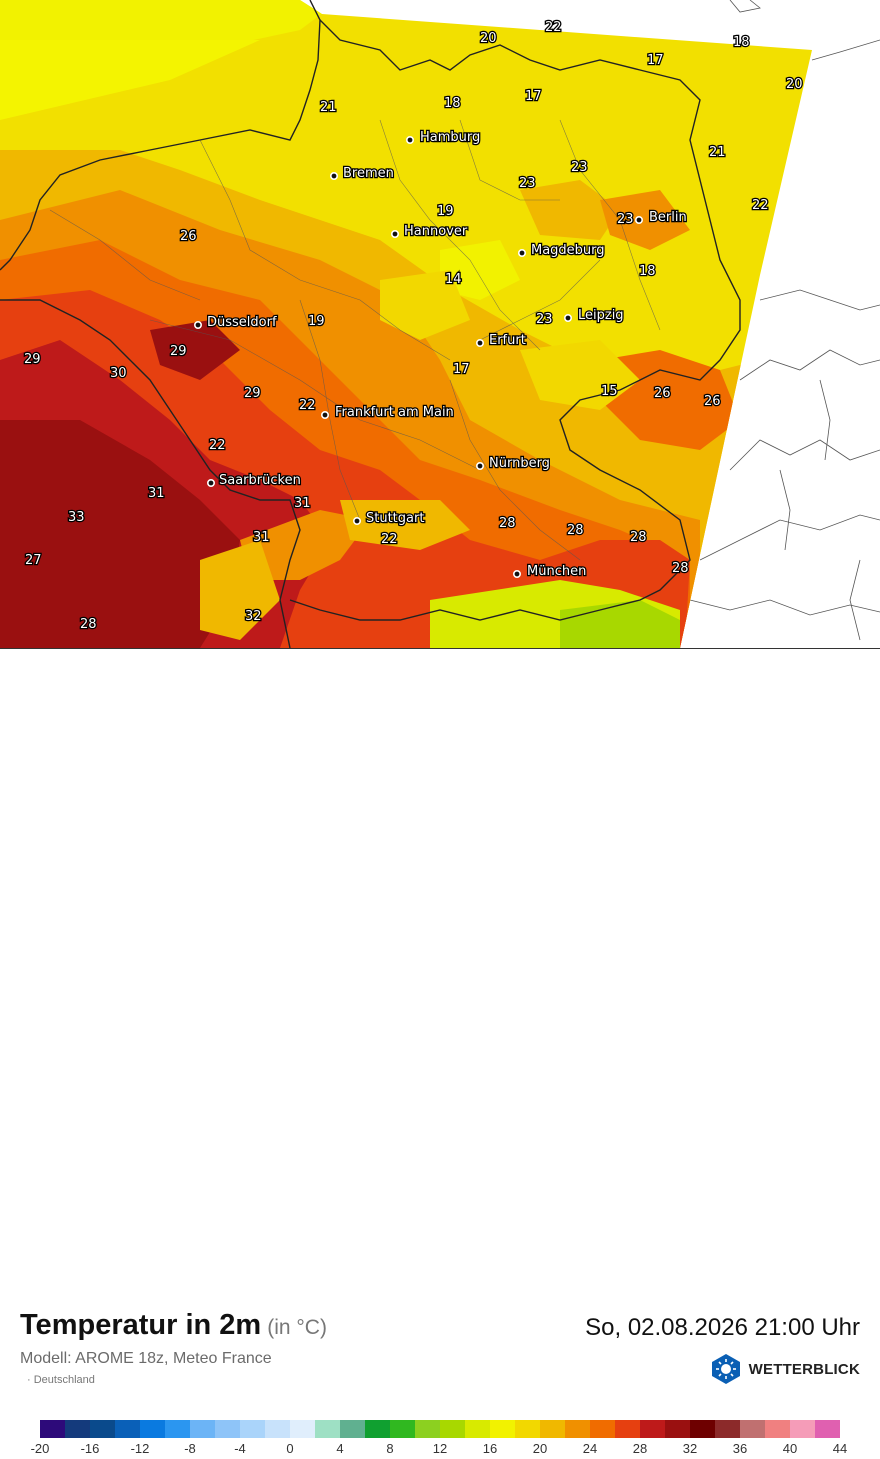 Image resolution: width=880 pixels, height=1459 pixels. I want to click on city-magdeburg: Magdeburg, so click(561, 250).